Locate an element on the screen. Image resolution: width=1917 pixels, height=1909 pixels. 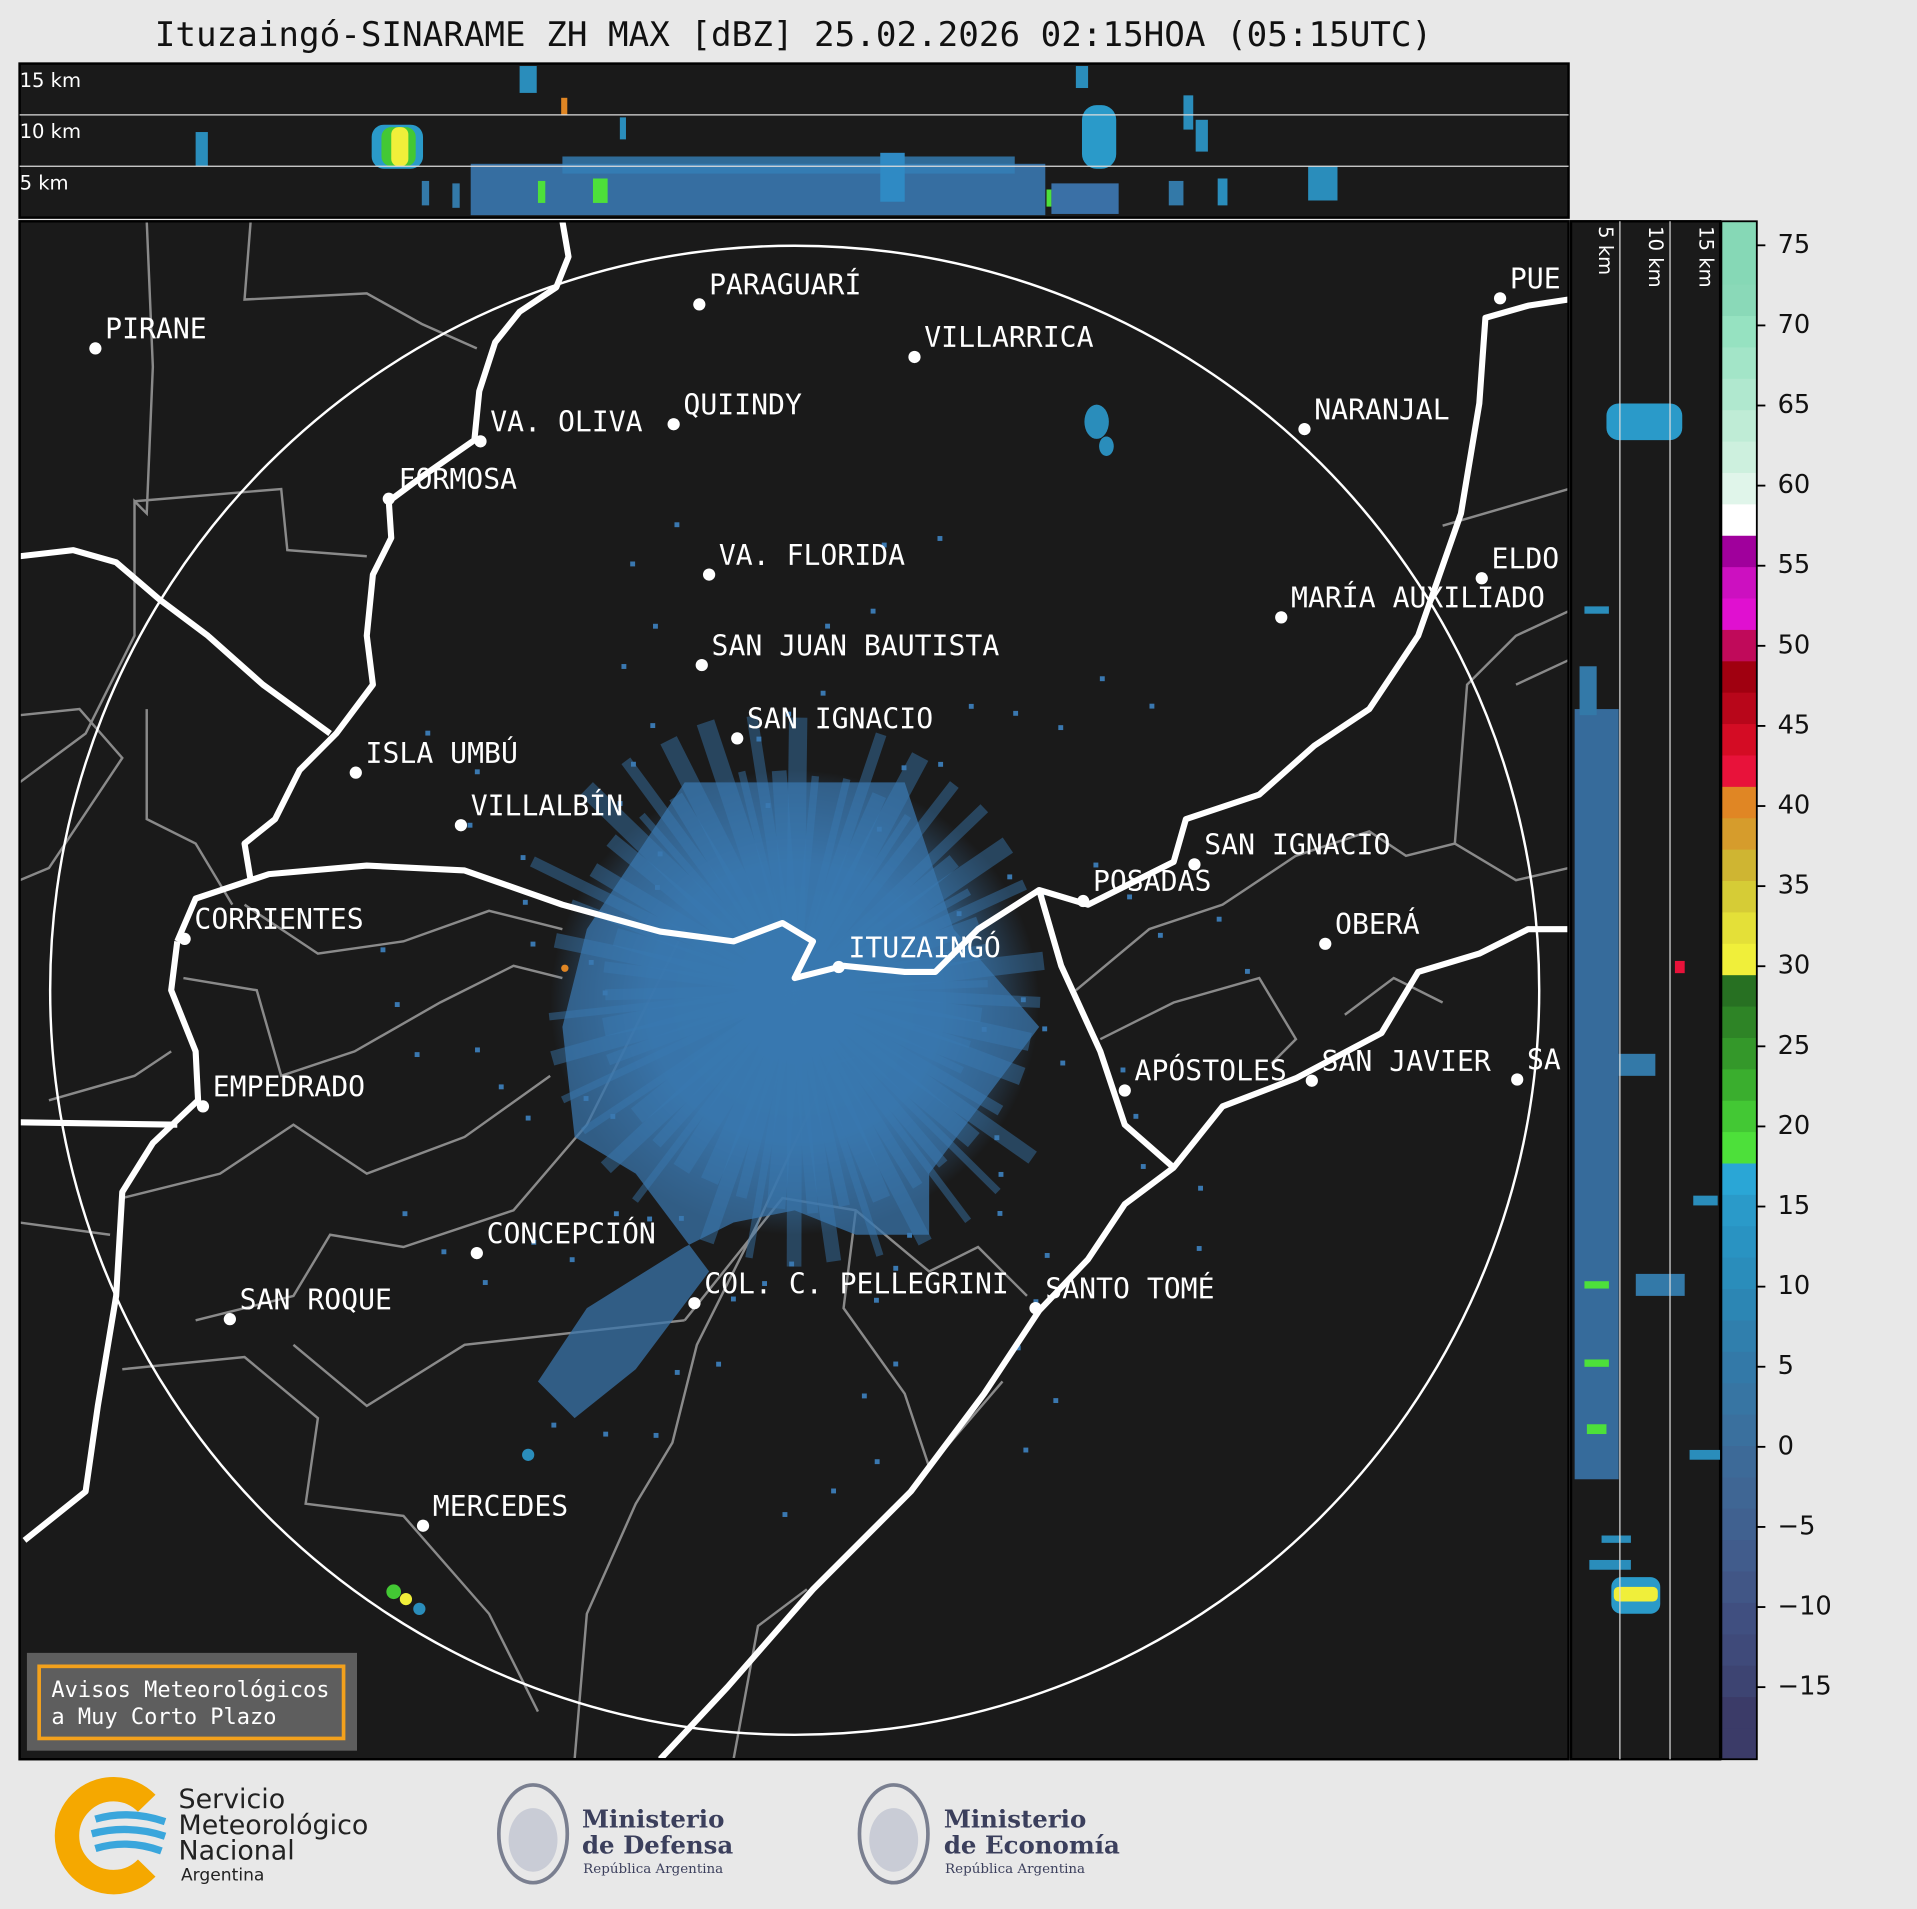
seal is located at coordinates (894, 1840).